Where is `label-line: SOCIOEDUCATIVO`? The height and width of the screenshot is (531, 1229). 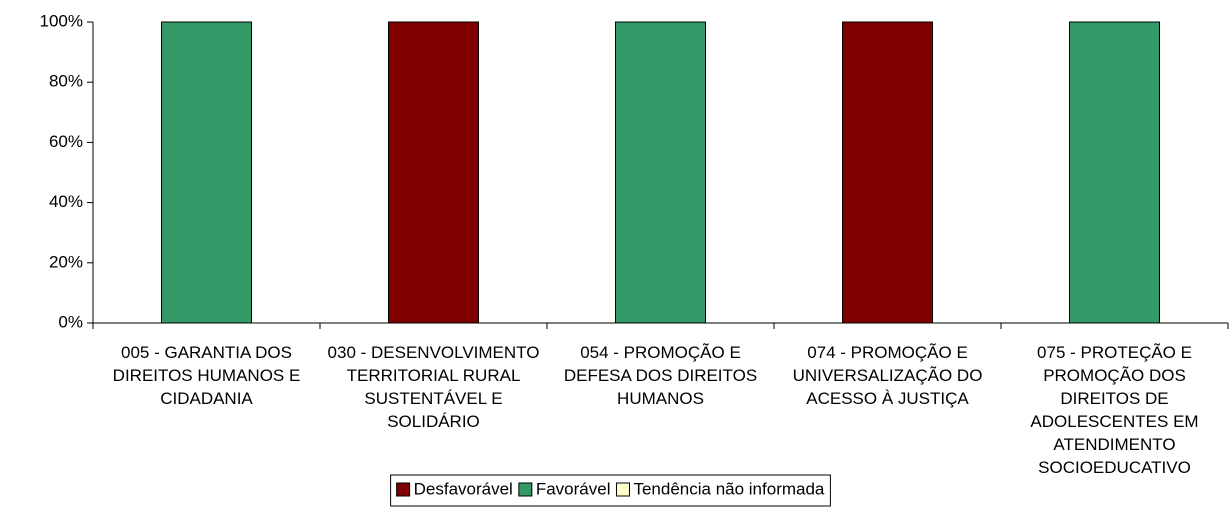 label-line: SOCIOEDUCATIVO is located at coordinates (1114, 467).